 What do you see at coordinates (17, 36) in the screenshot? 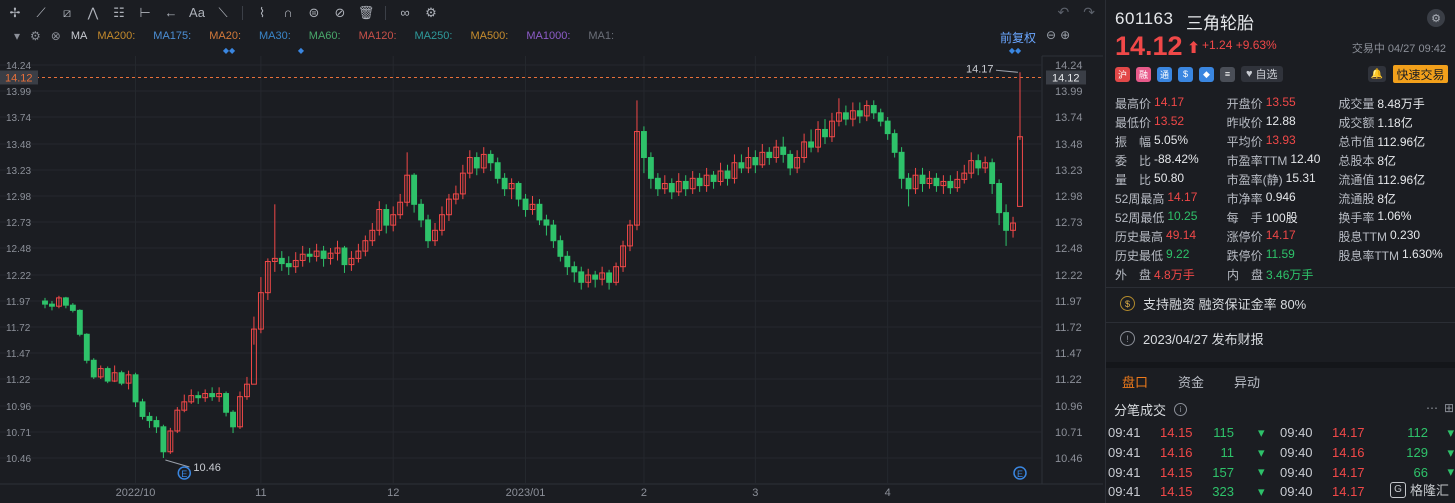
I see `collapse-icon: ▾` at bounding box center [17, 36].